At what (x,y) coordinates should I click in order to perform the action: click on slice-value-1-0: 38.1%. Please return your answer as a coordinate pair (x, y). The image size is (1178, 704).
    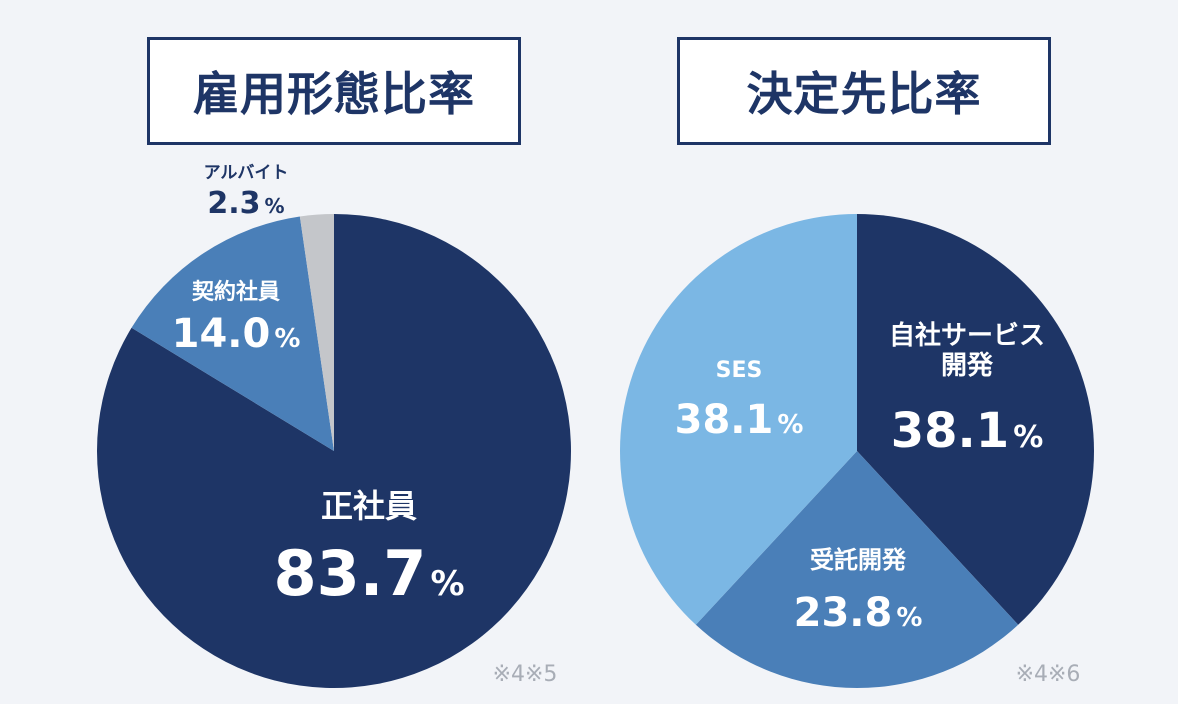
    Looking at the image, I should click on (967, 431).